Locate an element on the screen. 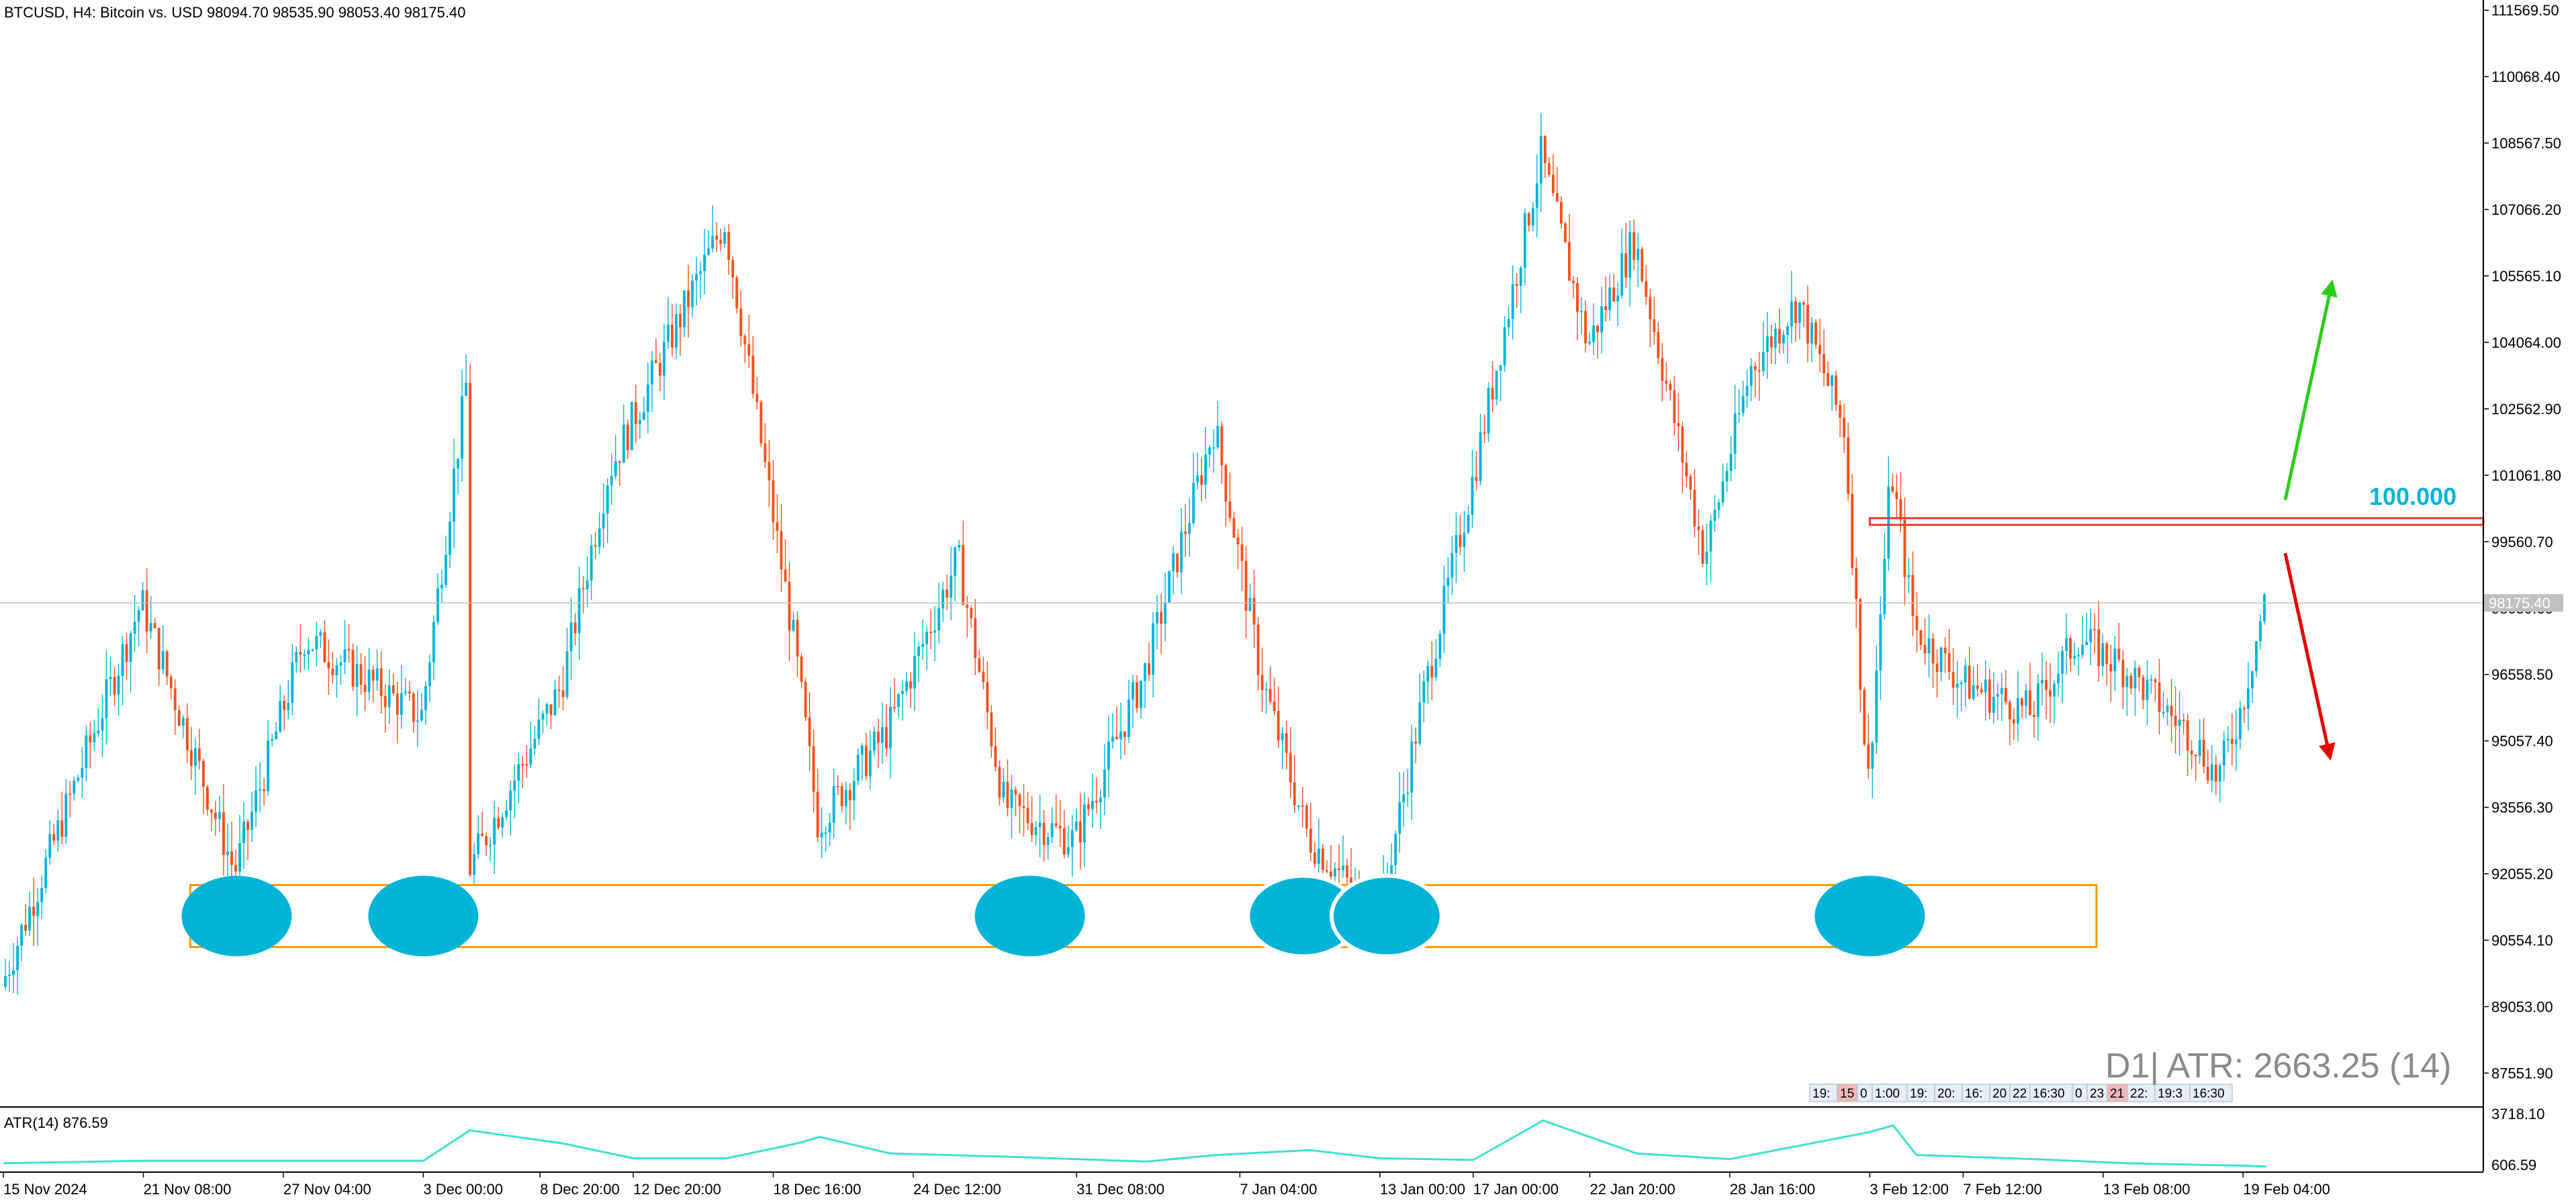  atr-readout: D1| ATR: 2663.25 (14) is located at coordinates (2278, 1067).